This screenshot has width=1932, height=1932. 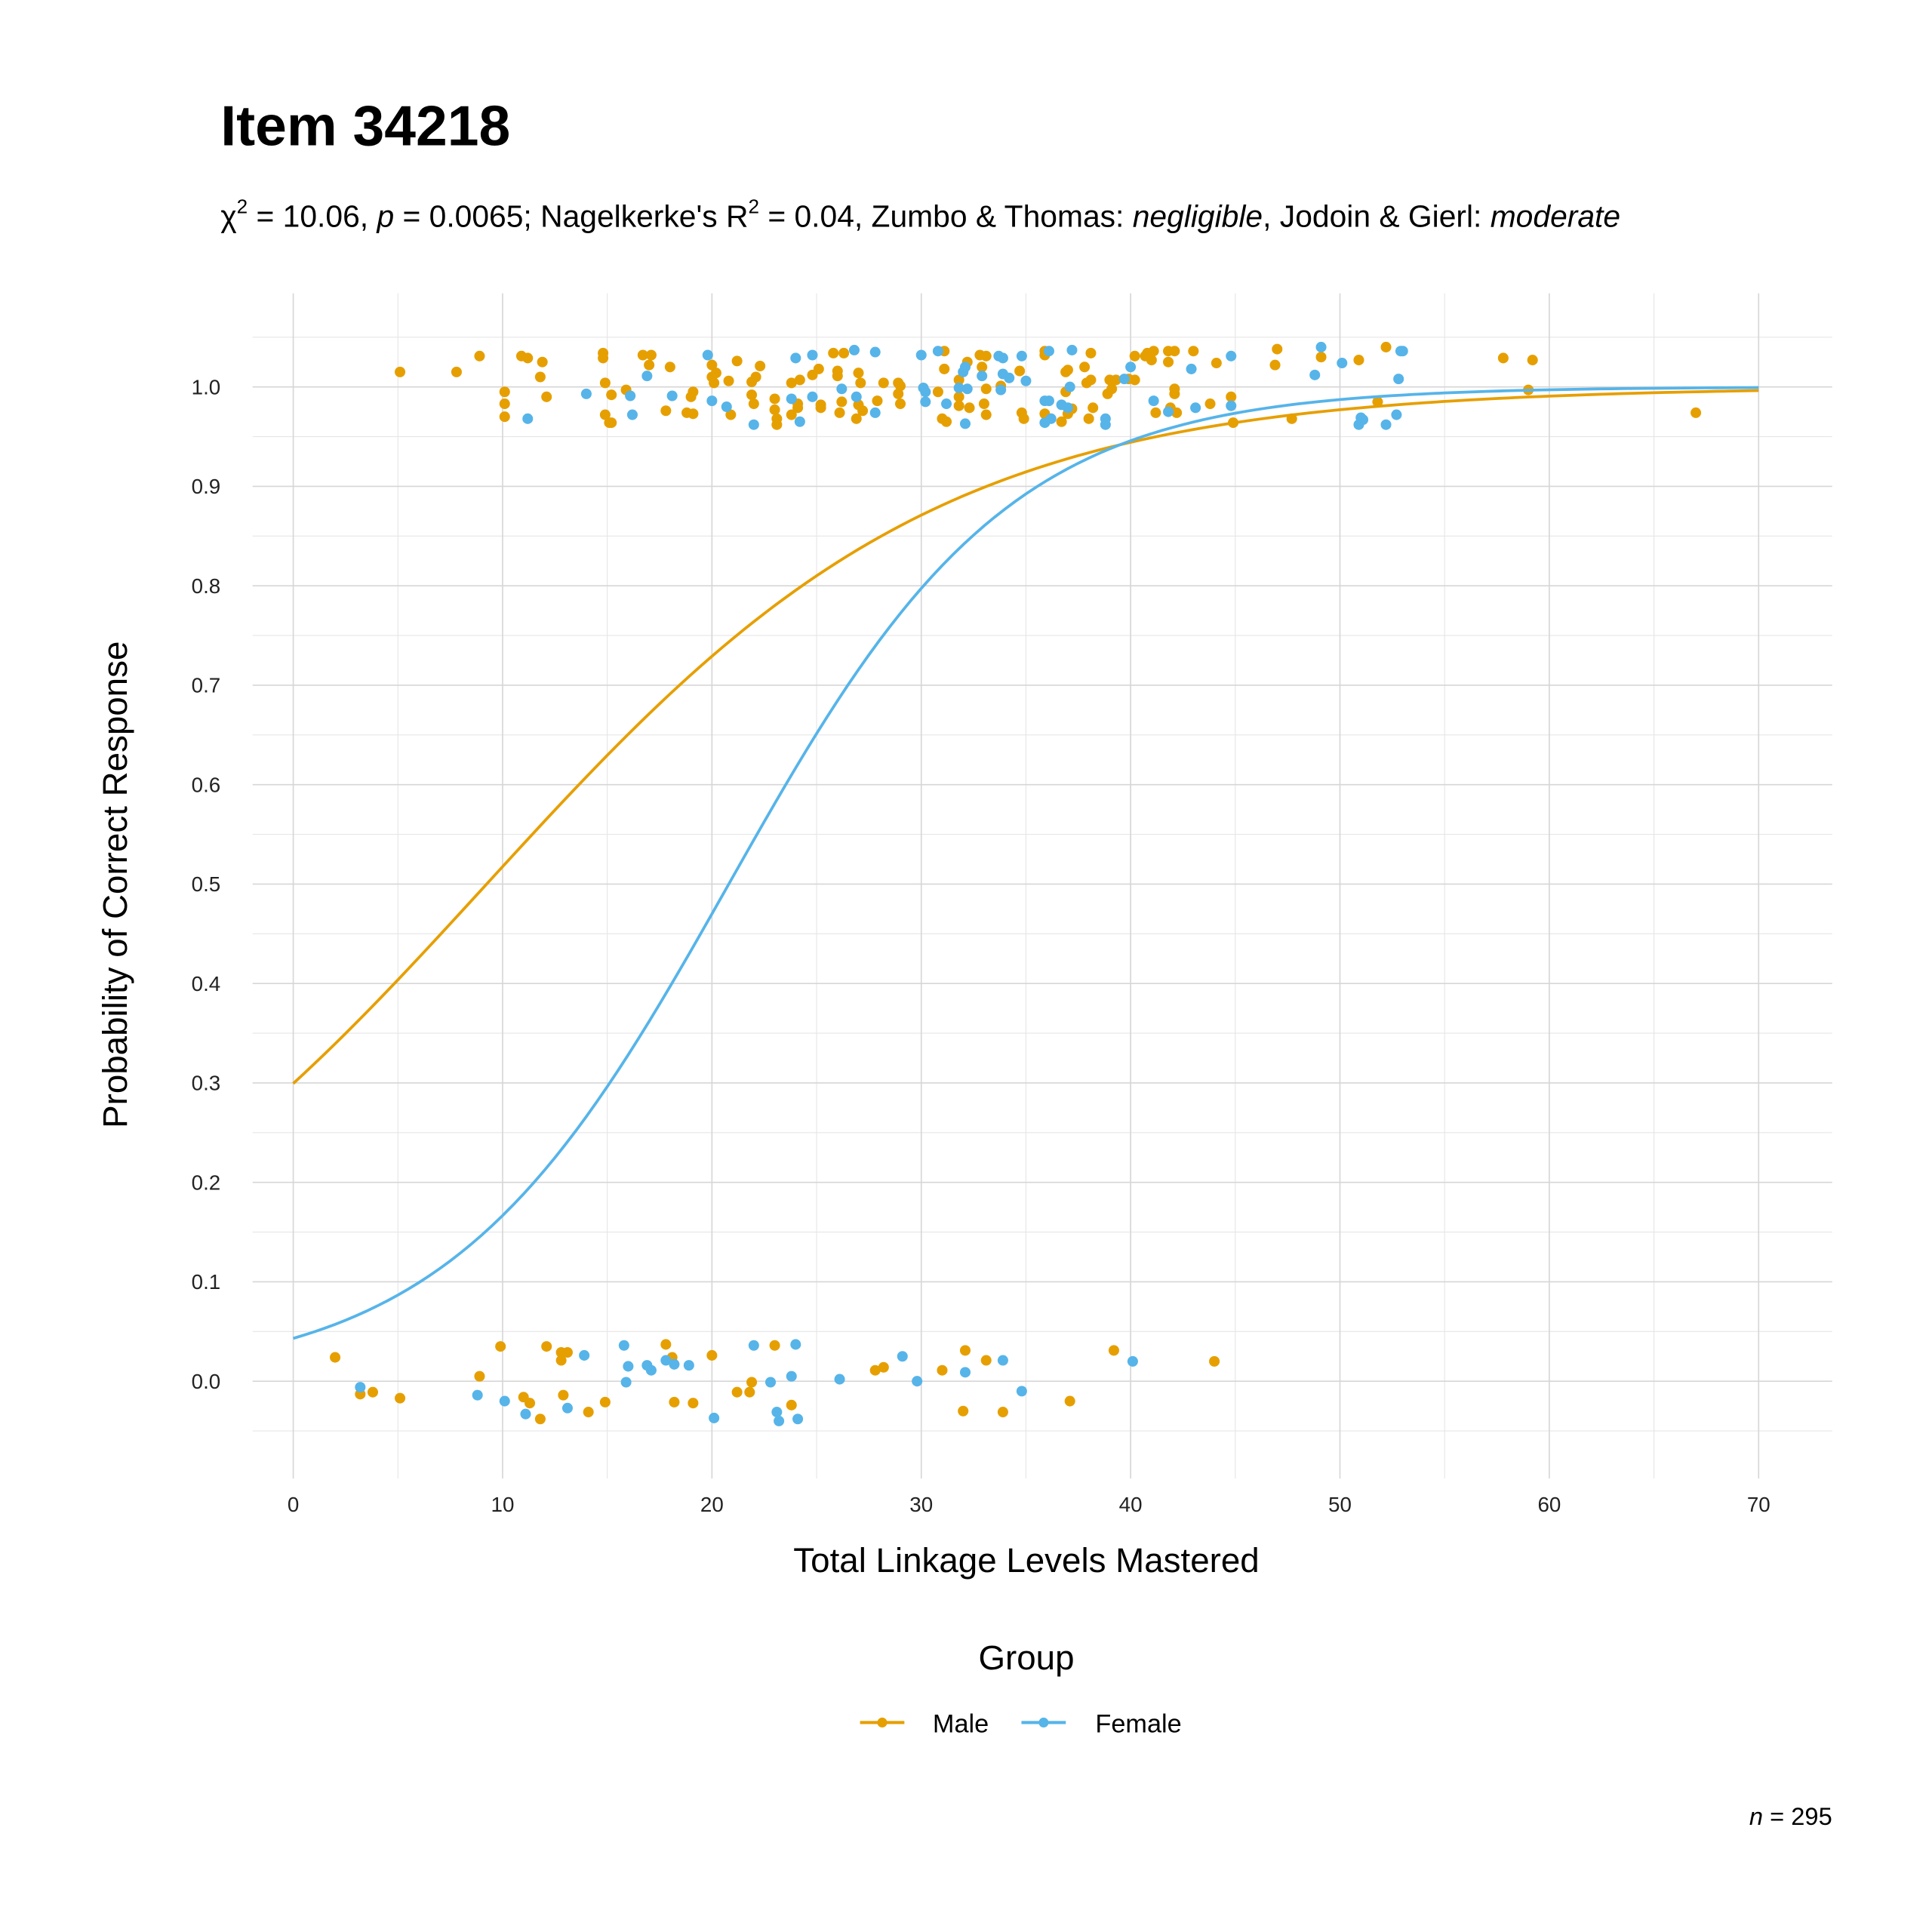 What do you see at coordinates (206, 486) in the screenshot?
I see `y-tick-label: 0.9` at bounding box center [206, 486].